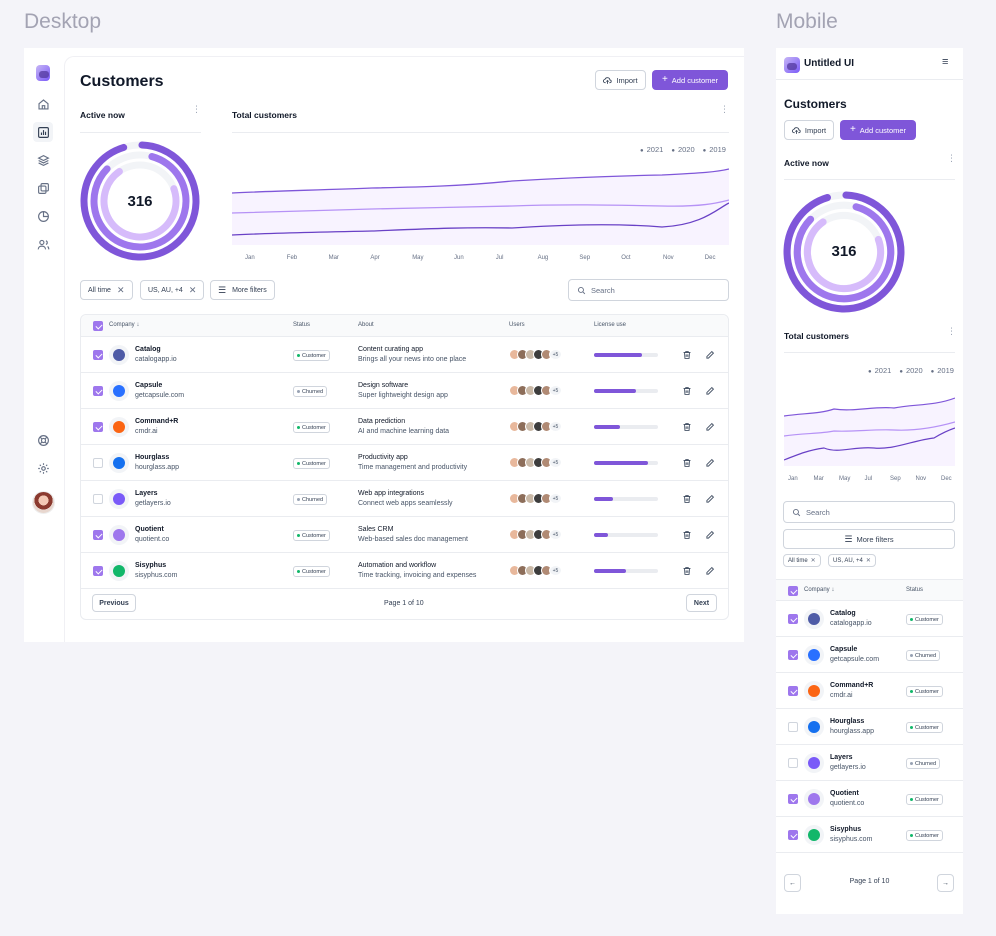 The image size is (996, 936). Describe the element at coordinates (146, 431) in the screenshot. I see `company-domain: cmdr.ai` at that location.